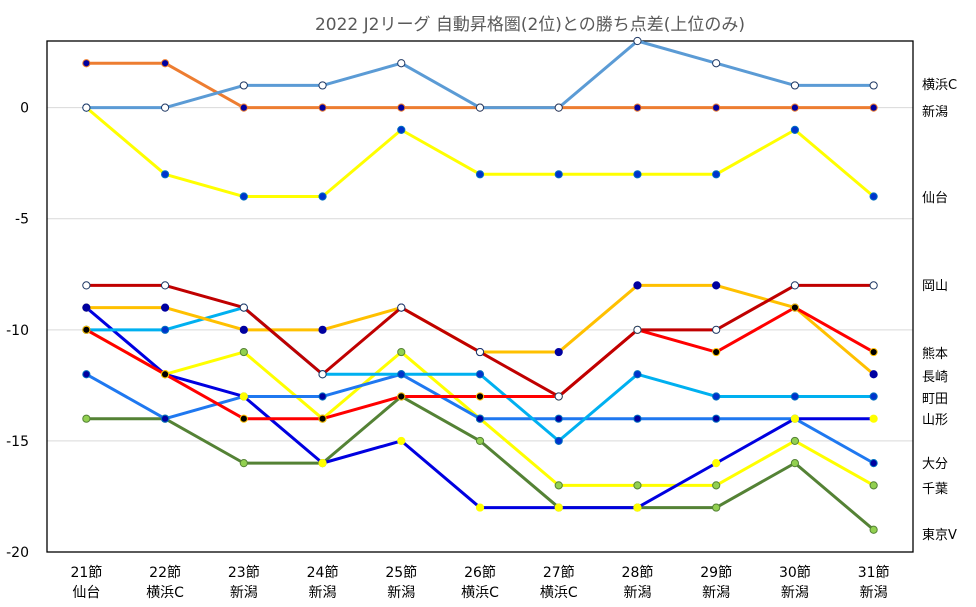 The image size is (976, 607). I want to click on x-tick-round: 30節, so click(795, 572).